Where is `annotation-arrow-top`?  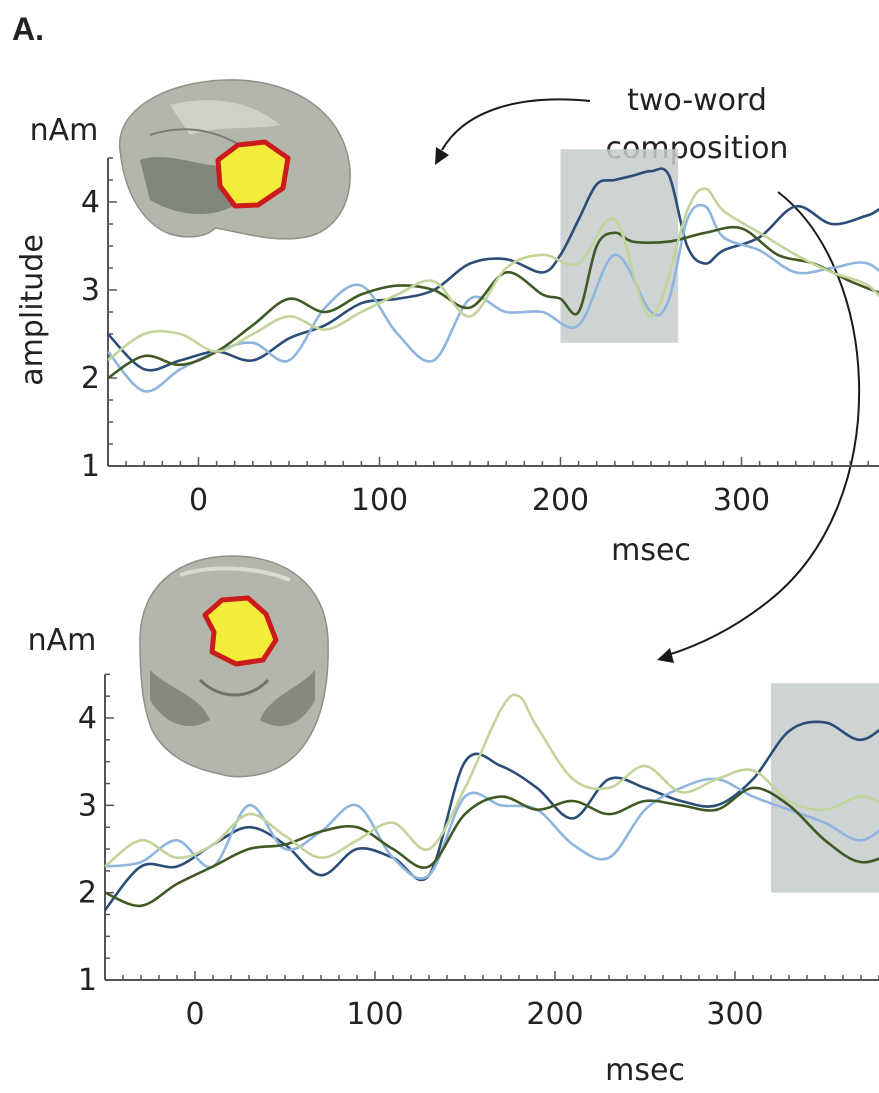
annotation-arrow-top is located at coordinates (516, 124).